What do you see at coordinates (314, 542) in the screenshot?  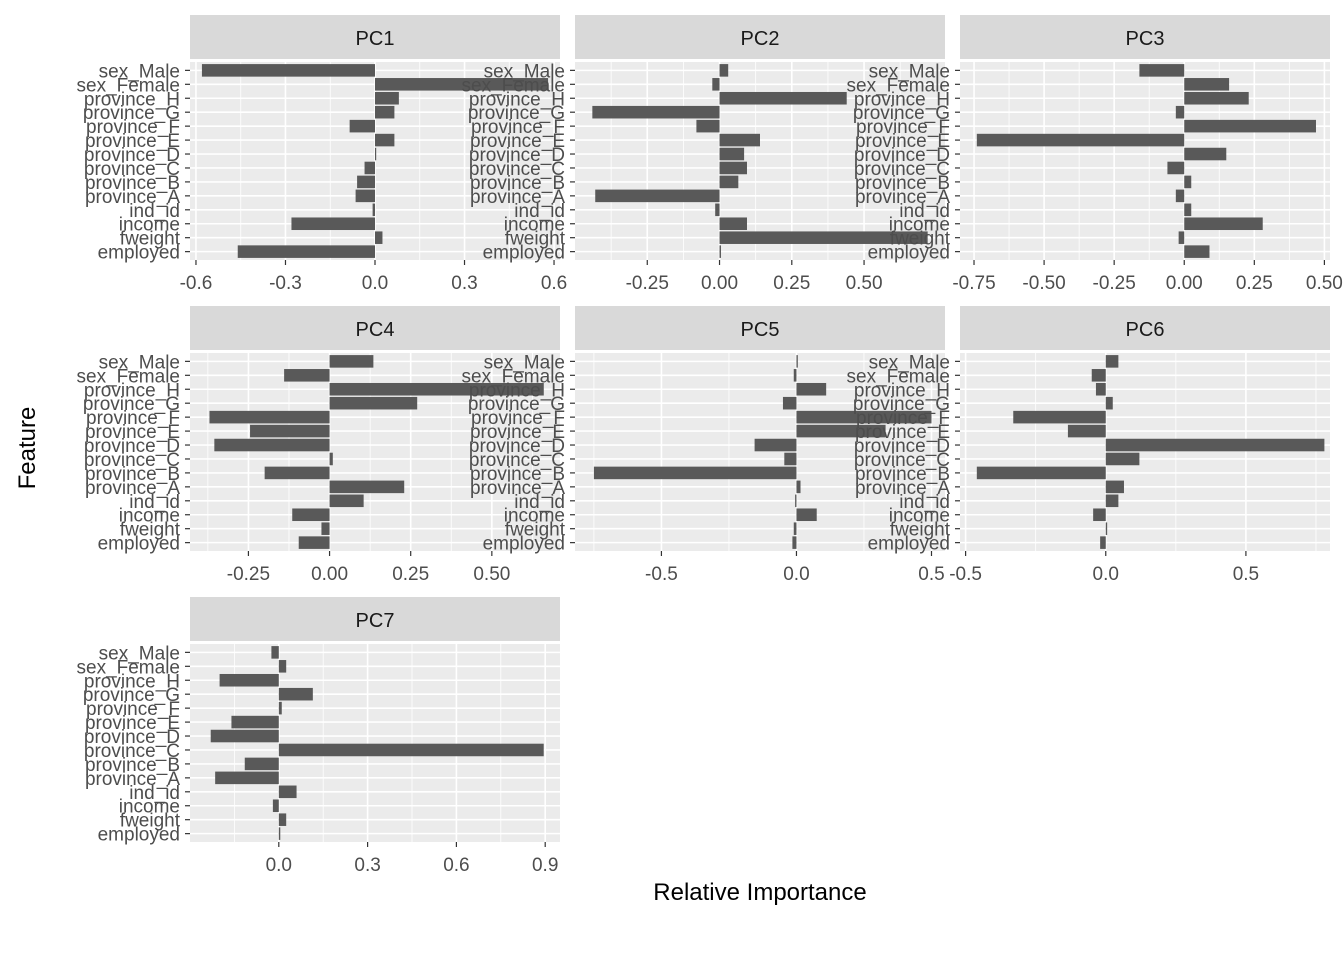 I see `bar-pc4-employed` at bounding box center [314, 542].